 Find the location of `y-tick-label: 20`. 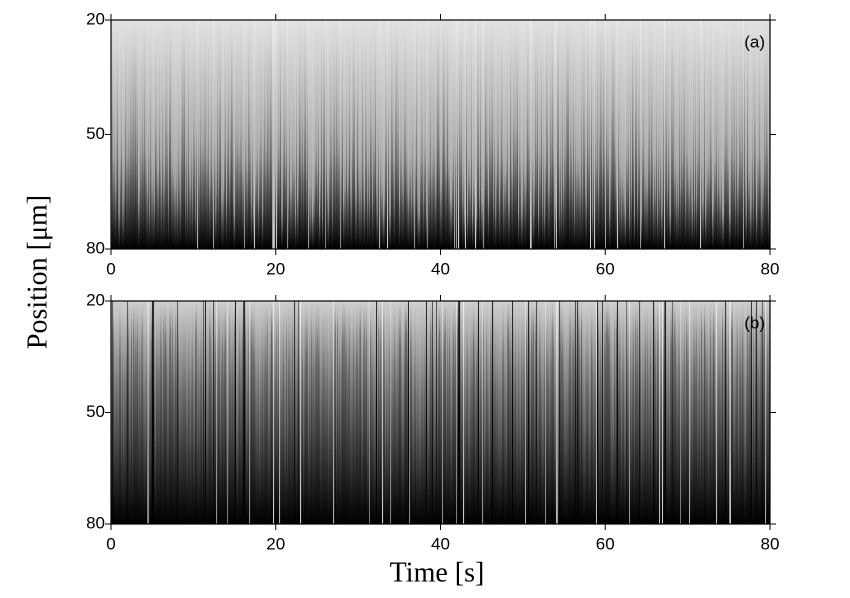

y-tick-label: 20 is located at coordinates (95, 18).